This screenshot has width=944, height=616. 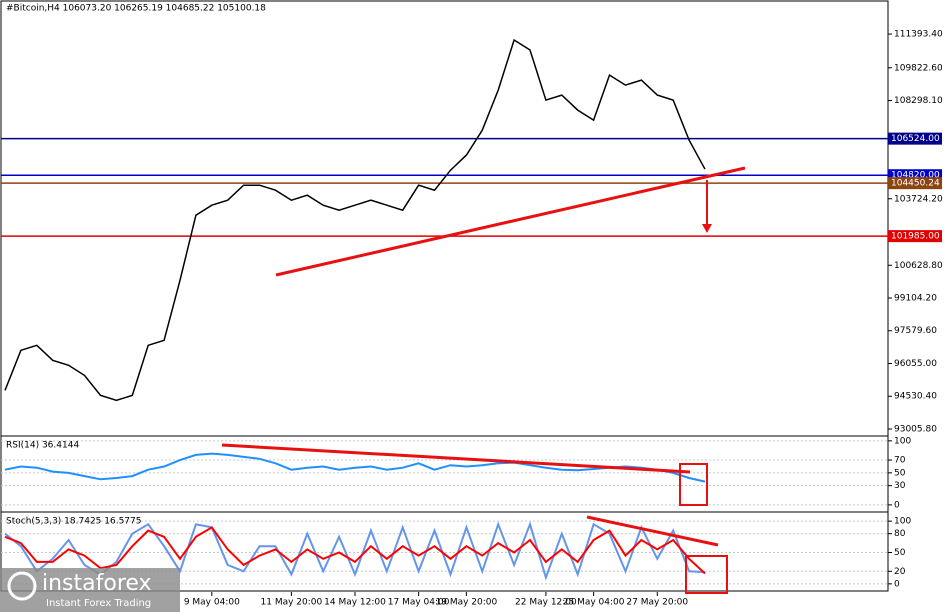 I want to click on level-label: 101985.00, so click(x=915, y=237).